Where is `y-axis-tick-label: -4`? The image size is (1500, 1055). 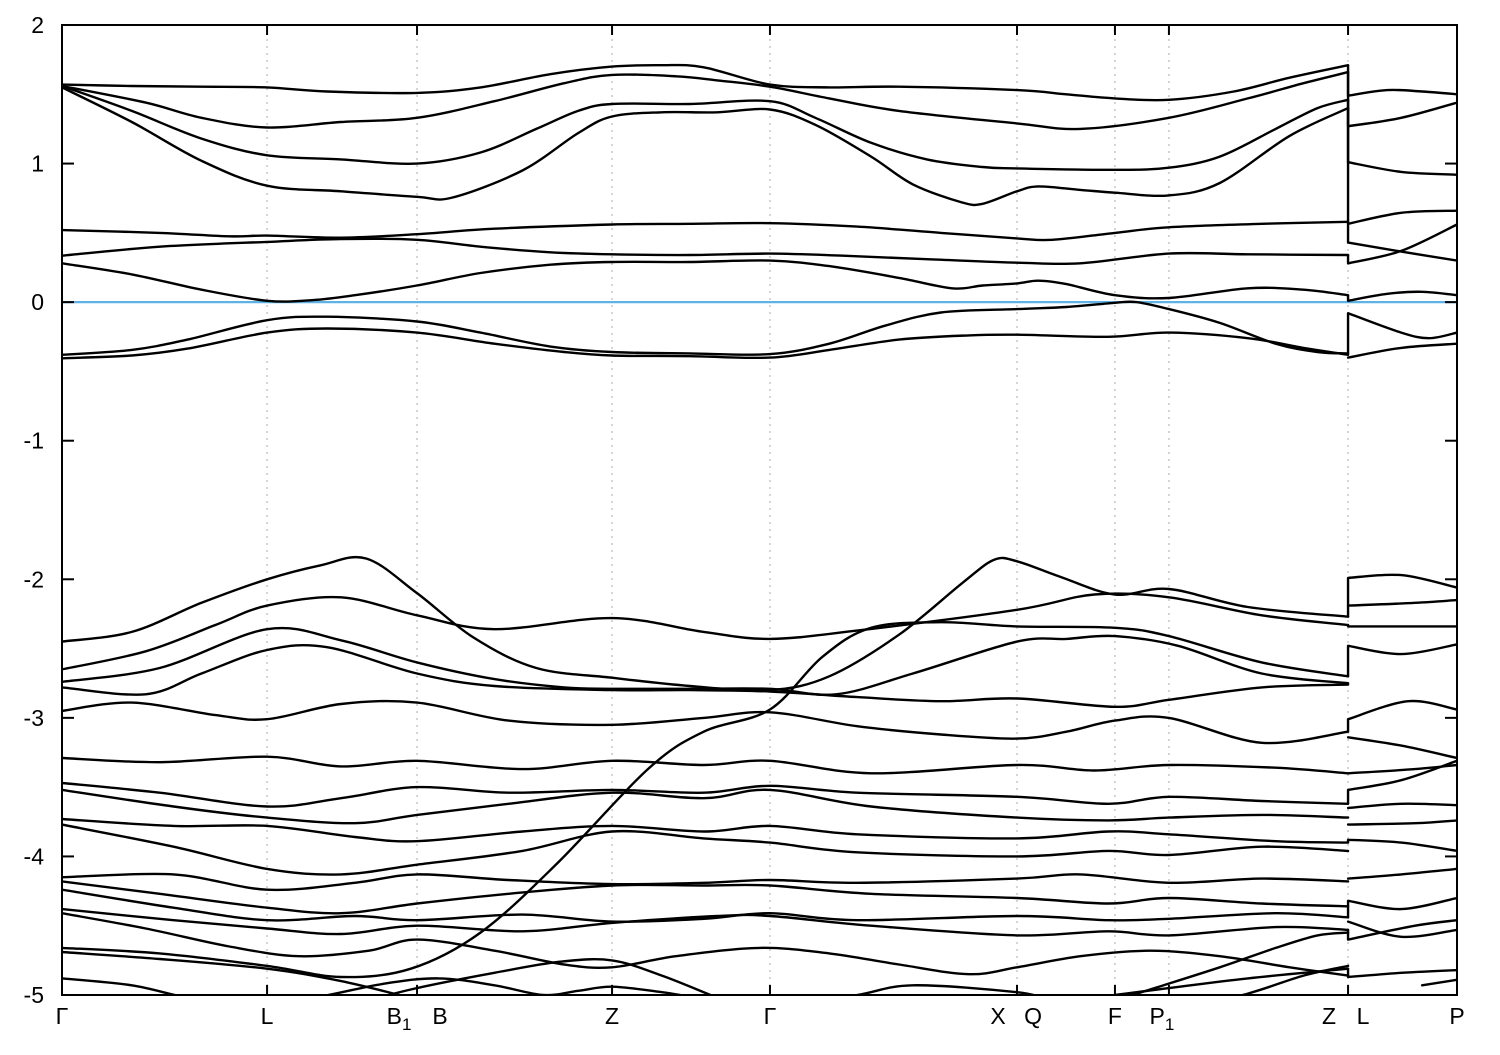 y-axis-tick-label: -4 is located at coordinates (34, 856).